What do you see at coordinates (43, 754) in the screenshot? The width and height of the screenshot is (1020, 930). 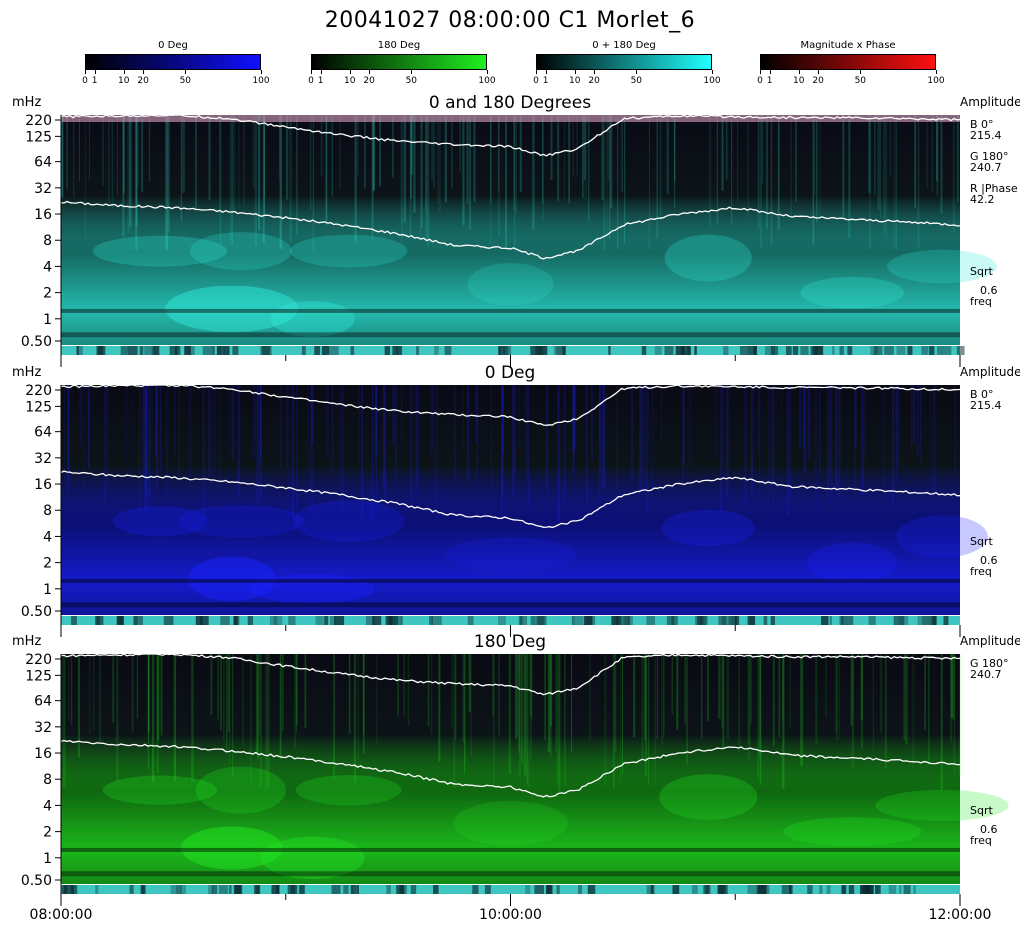 I see `y-tick-label: 16` at bounding box center [43, 754].